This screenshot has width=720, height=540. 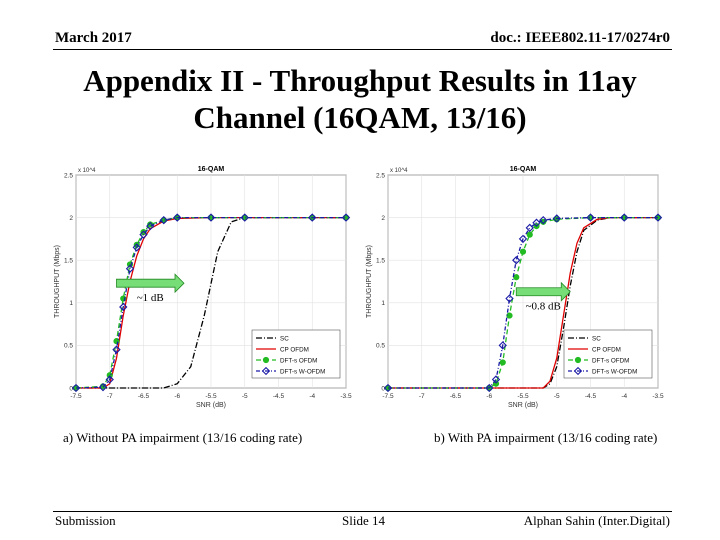 I want to click on header-doc-id: doc.: IEEE802.11-17/0274r0, so click(x=580, y=38).